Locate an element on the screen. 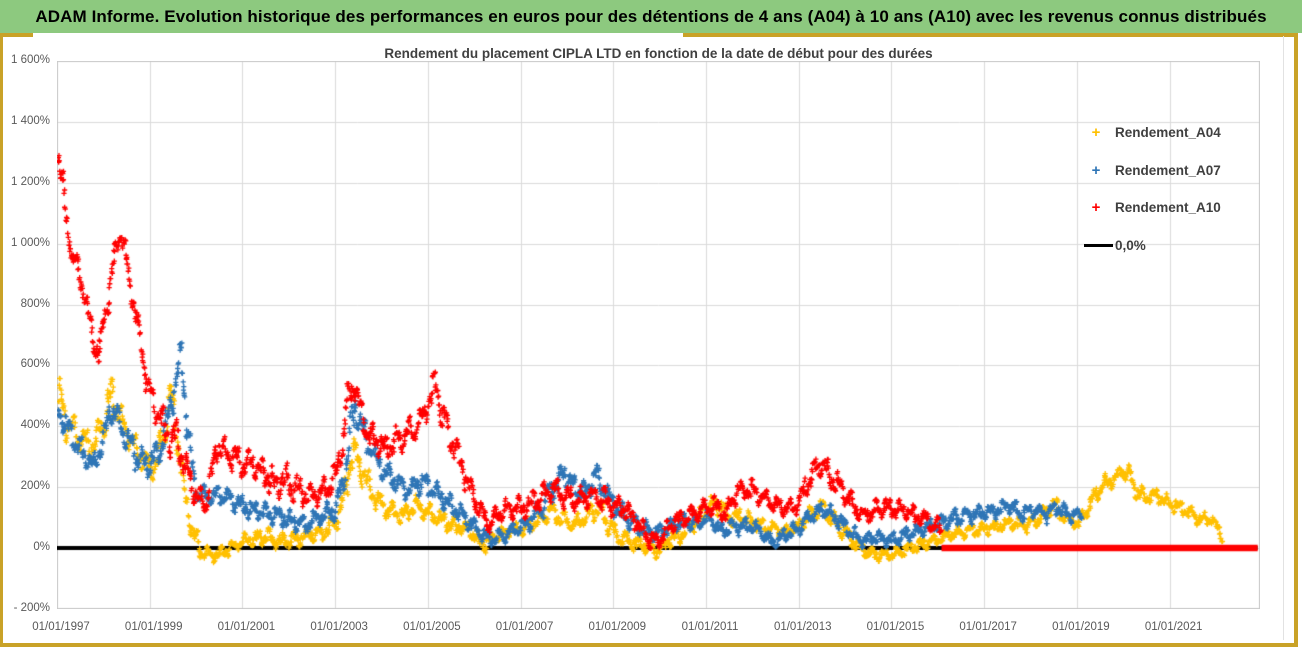 This screenshot has width=1302, height=647. x-tick-label: 01/01/2015 is located at coordinates (895, 627).